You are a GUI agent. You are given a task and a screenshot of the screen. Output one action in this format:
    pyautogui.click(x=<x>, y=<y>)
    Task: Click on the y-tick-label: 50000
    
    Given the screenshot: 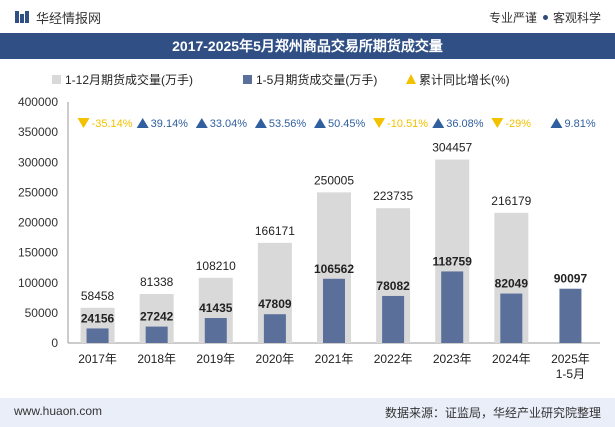 What is the action you would take?
    pyautogui.click(x=42, y=313)
    